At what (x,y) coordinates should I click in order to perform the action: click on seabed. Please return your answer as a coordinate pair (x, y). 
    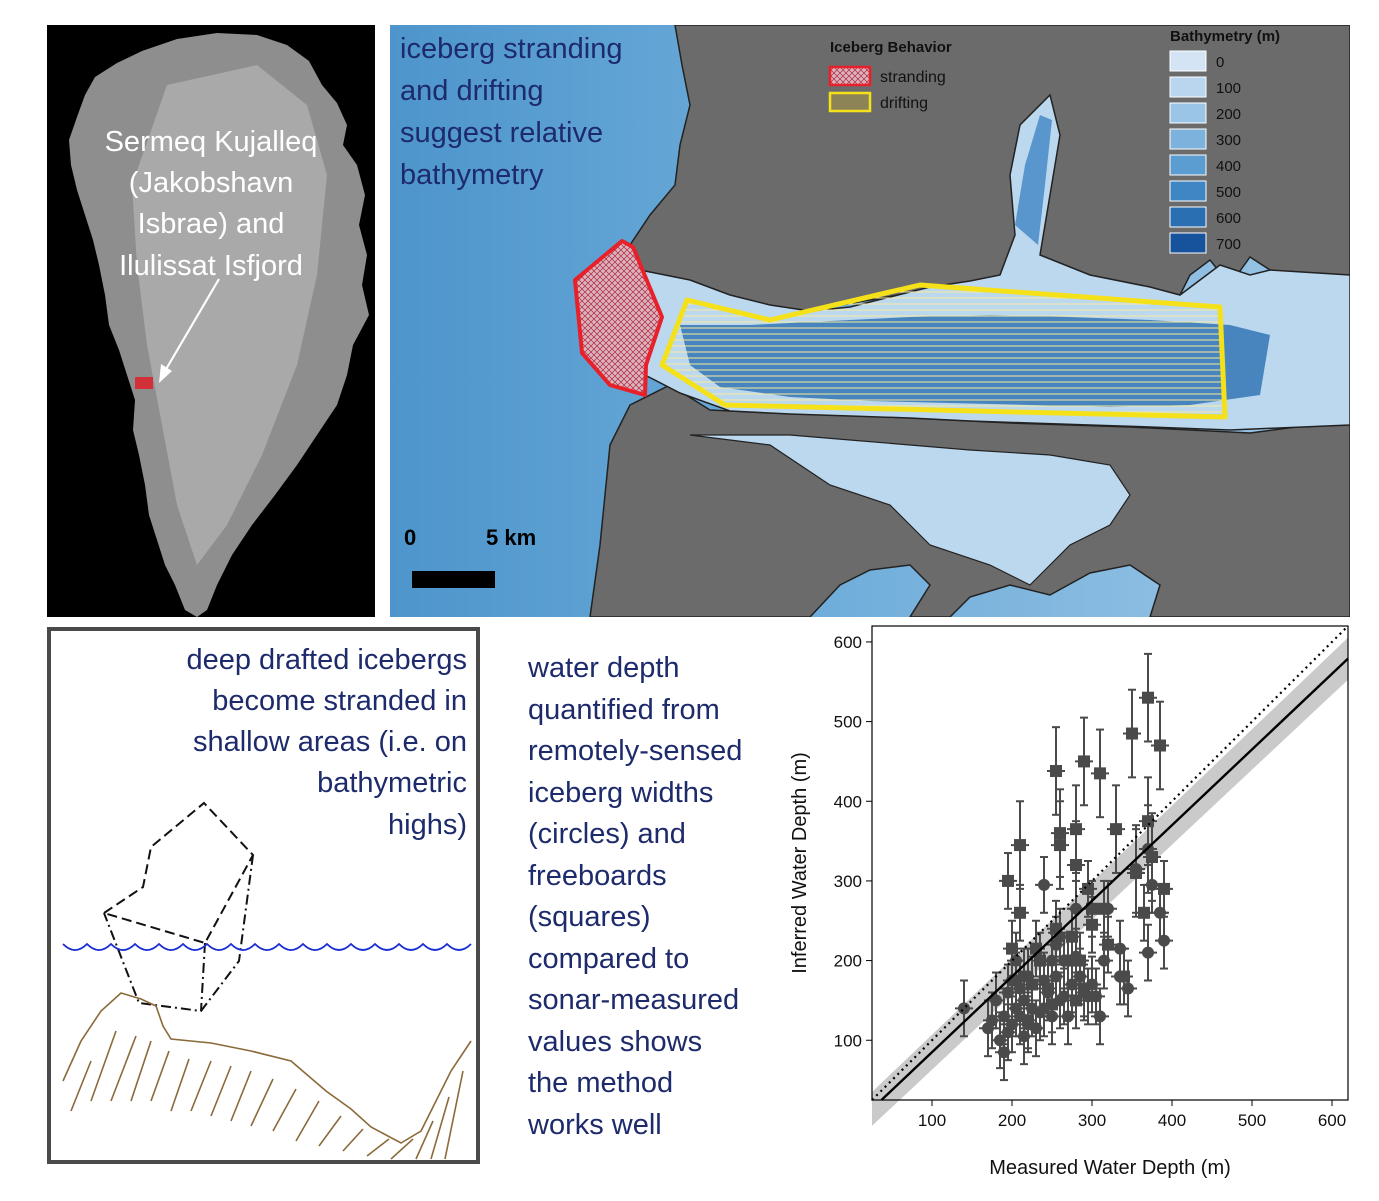
    Looking at the image, I should click on (267, 1076).